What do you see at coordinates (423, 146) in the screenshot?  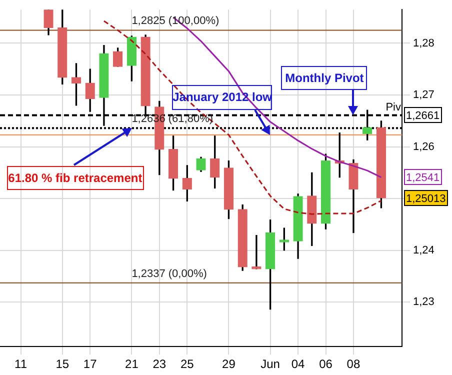 I see `y-tick-label: 1,26` at bounding box center [423, 146].